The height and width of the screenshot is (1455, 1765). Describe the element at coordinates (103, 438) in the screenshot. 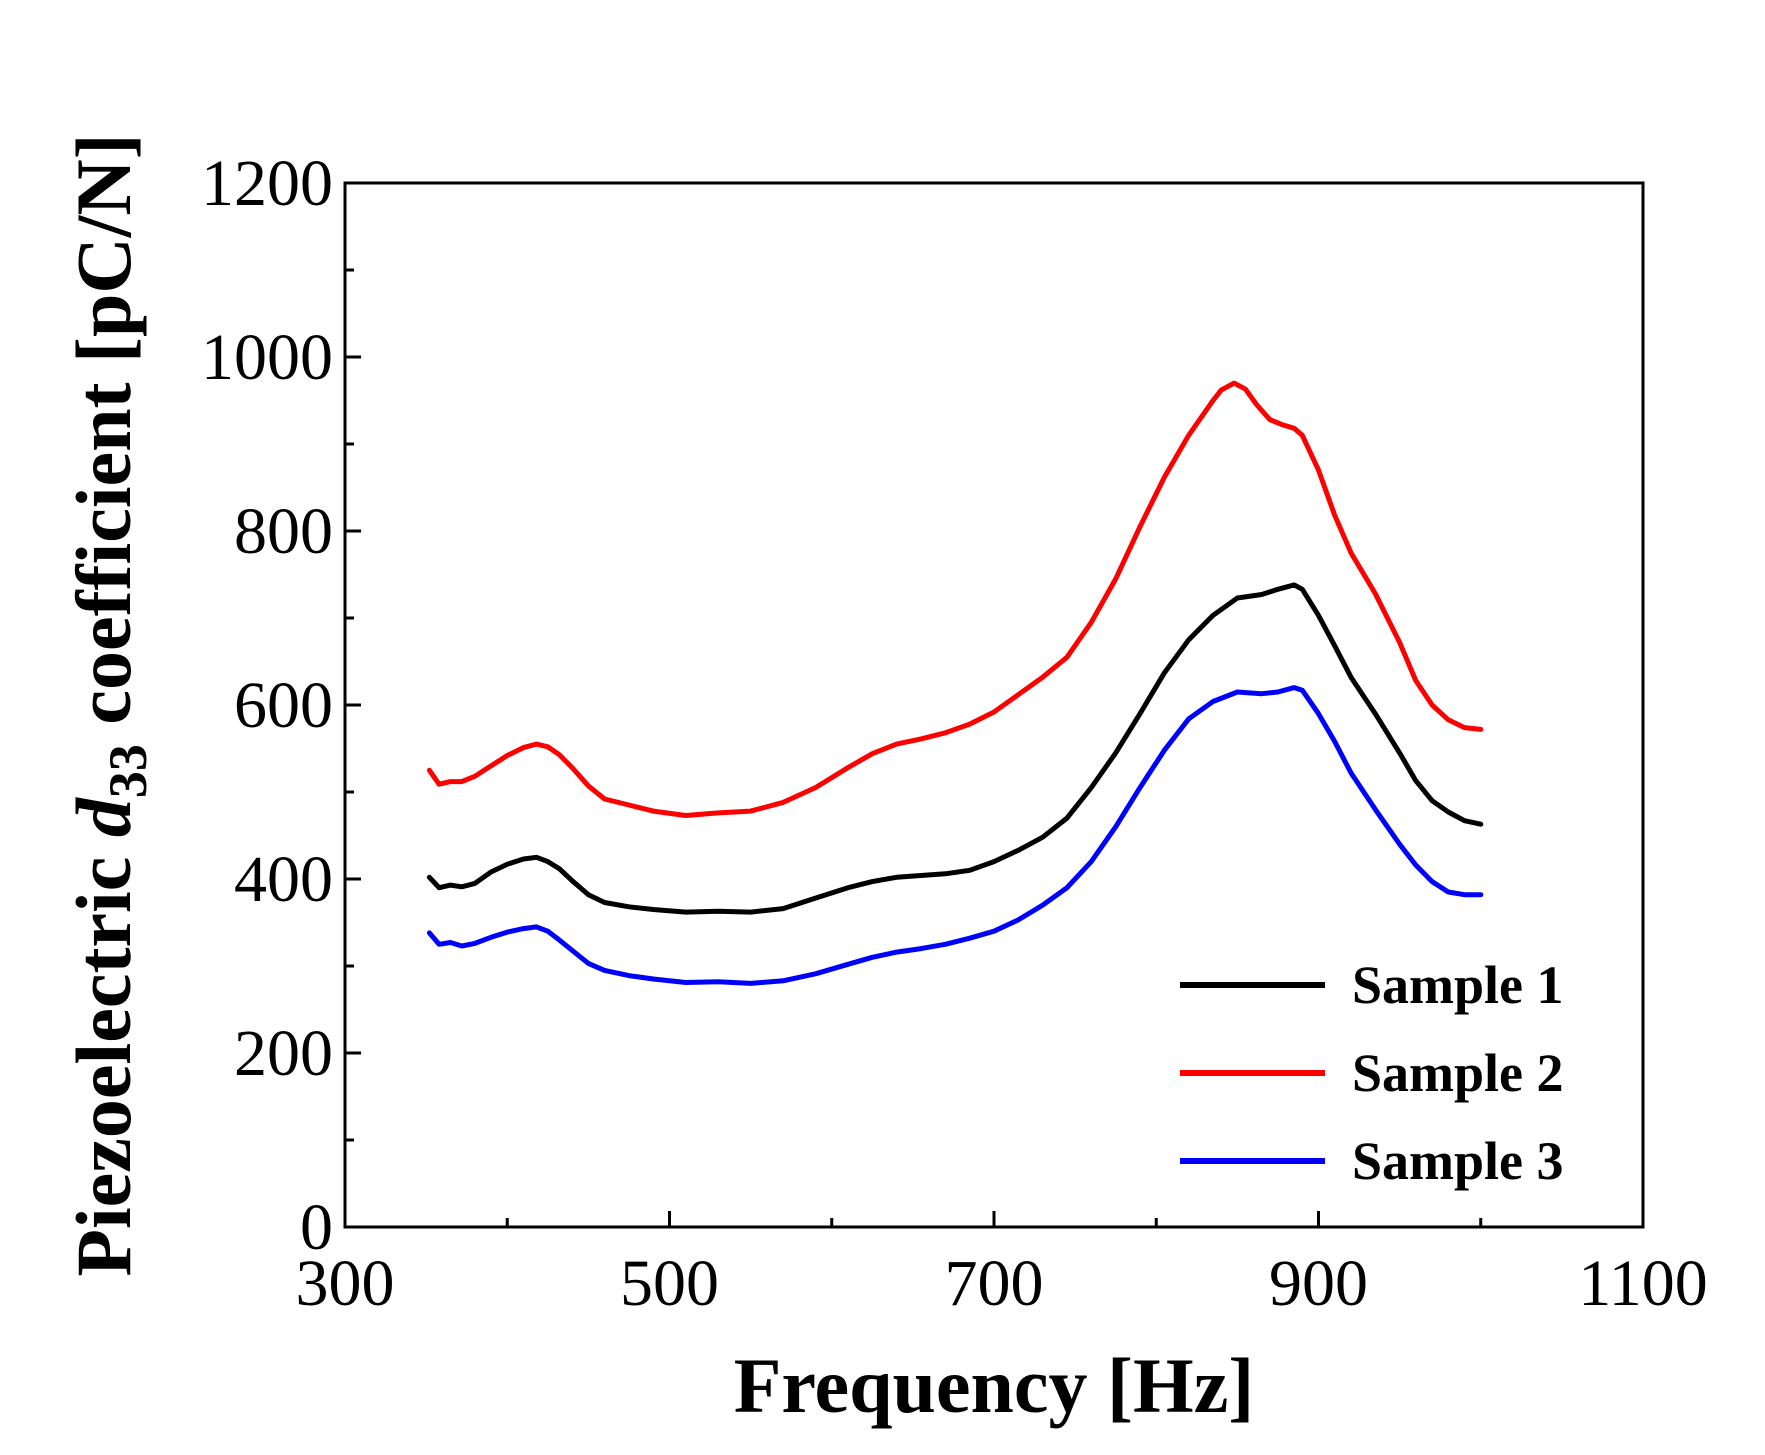

I see `y-axis-title-suffix: coefficient [pC/N]` at that location.